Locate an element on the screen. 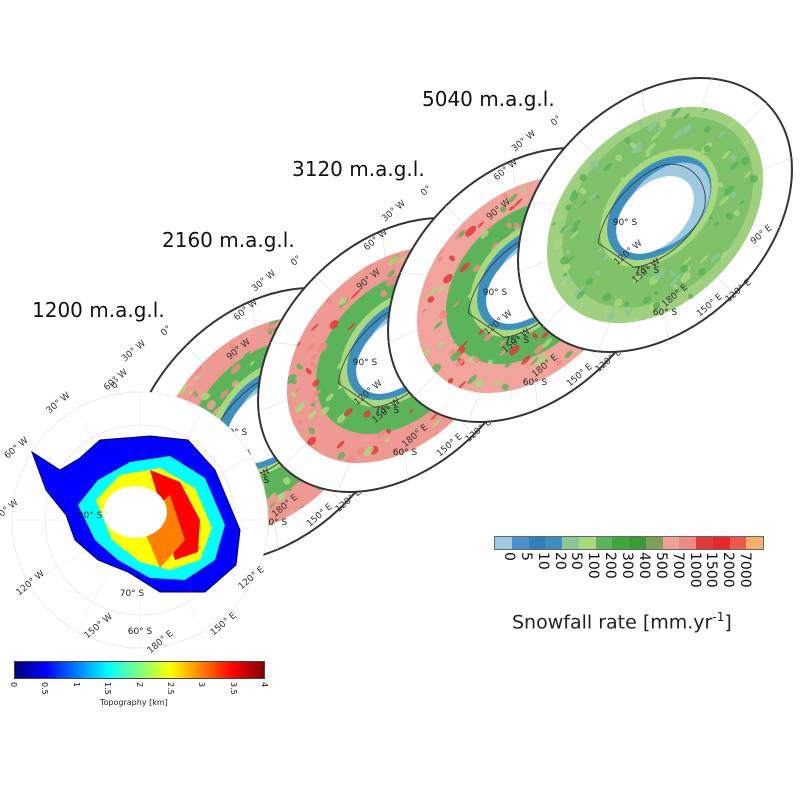 The height and width of the screenshot is (800, 800). panel-title-2160: 2160 m.a.g.l. is located at coordinates (228, 240).